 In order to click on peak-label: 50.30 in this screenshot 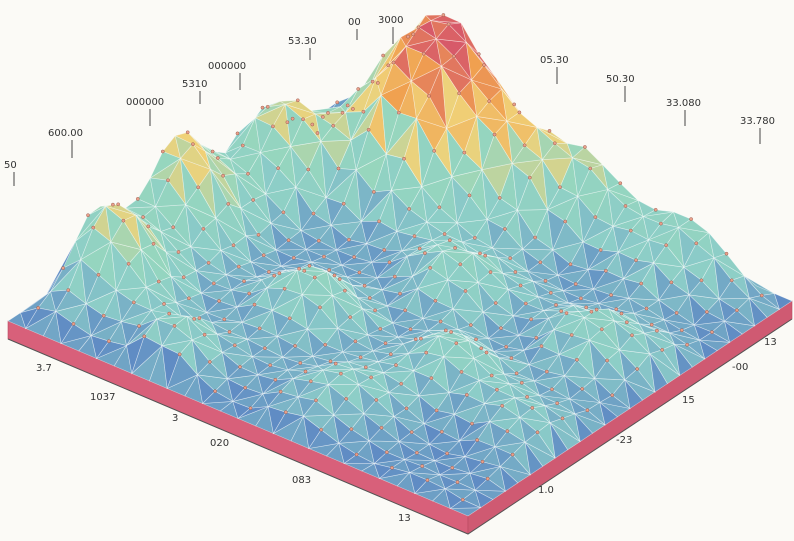, I will do `click(620, 79)`.